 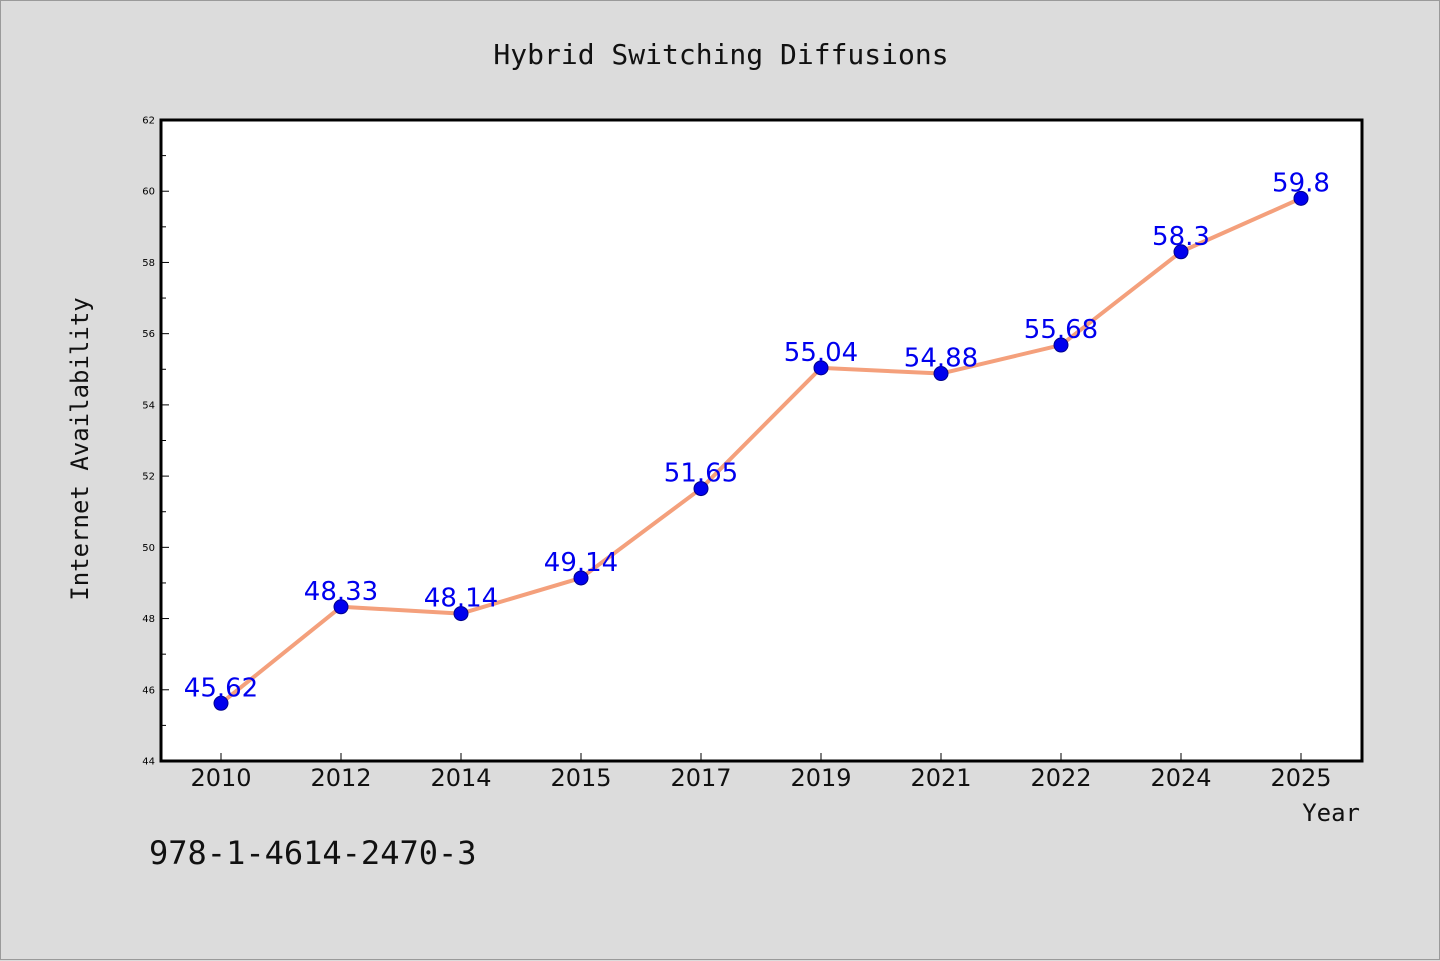 I want to click on x-axis: 2010 2012 2014 2015 2017 2019 2021 2022 2024 2025, so click(x=761, y=772).